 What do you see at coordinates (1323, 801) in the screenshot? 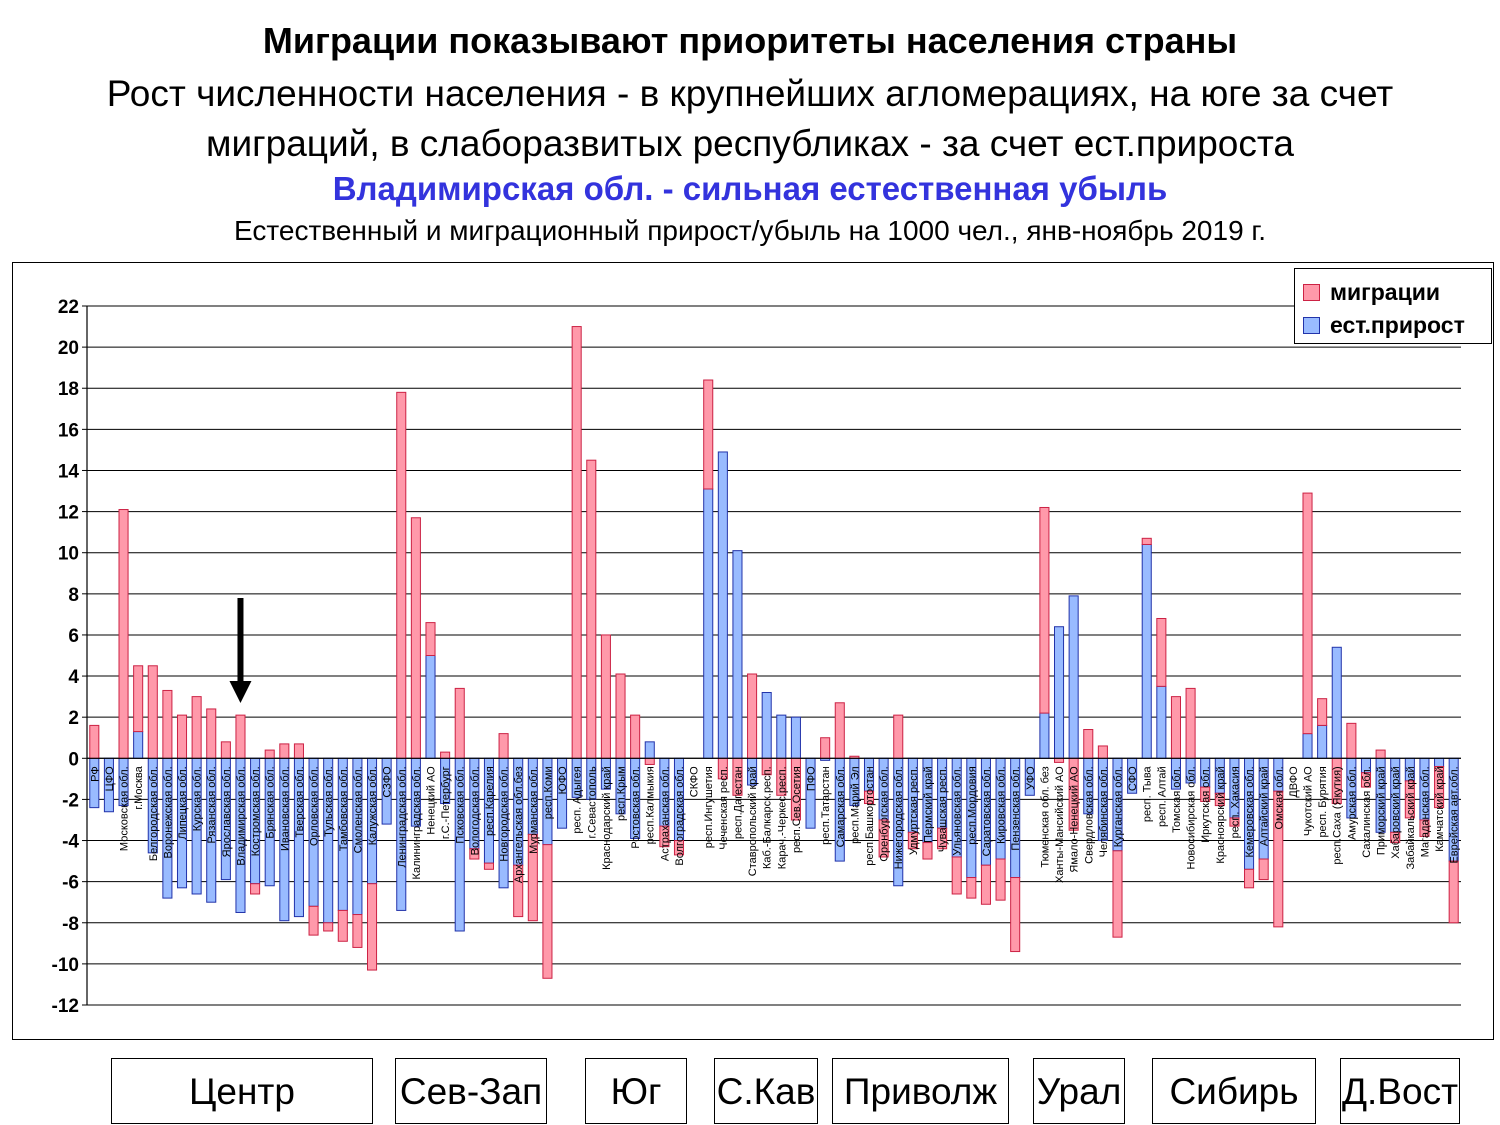
I see `category-label: респ. Бурятия` at bounding box center [1323, 801].